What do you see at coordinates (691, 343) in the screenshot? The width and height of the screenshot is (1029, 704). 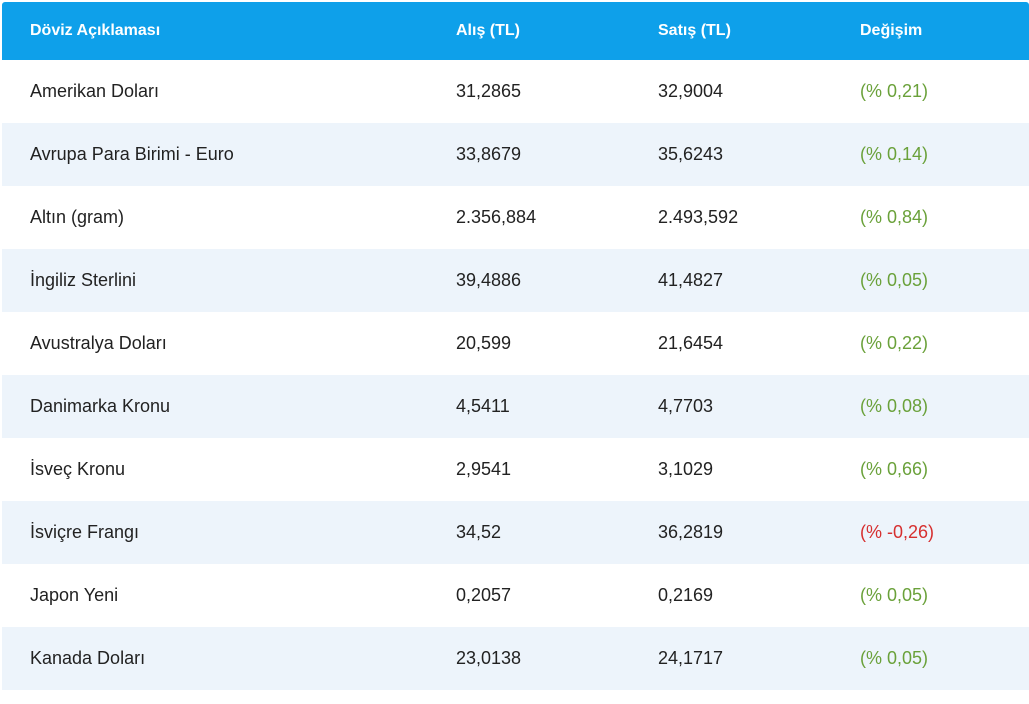 I see `sell-value: 21,6454` at bounding box center [691, 343].